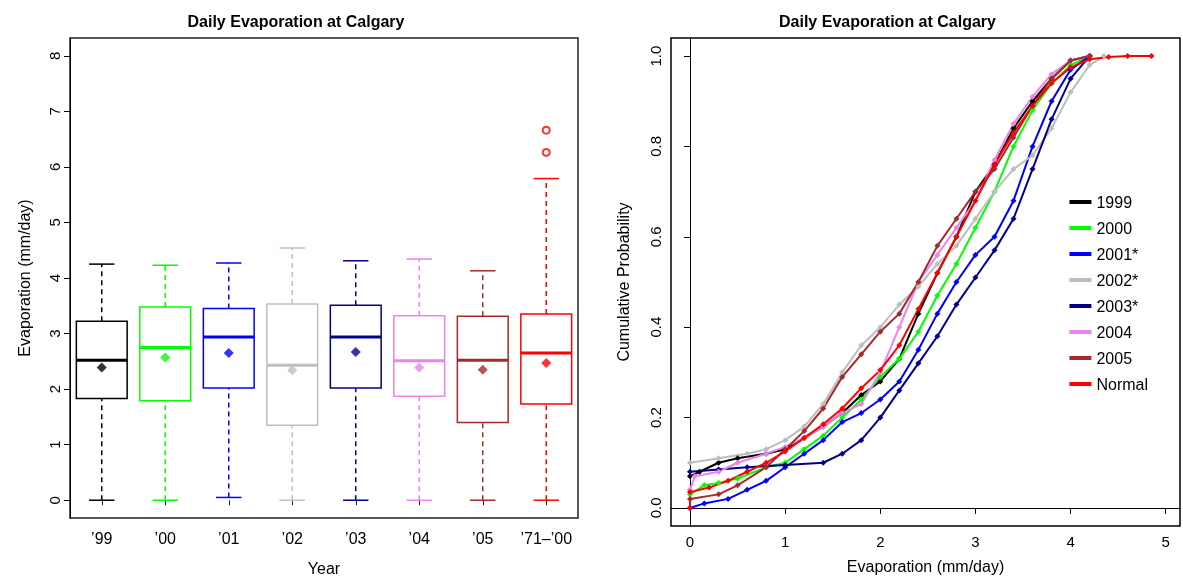 This screenshot has width=1183, height=586. I want to click on legend-label: 1999, so click(1114, 202).